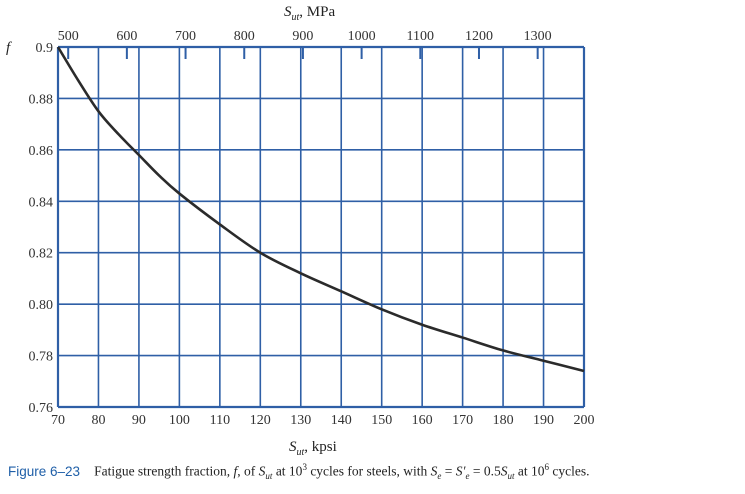  Describe the element at coordinates (164, 471) in the screenshot. I see `caption-text: Fatigue strength fraction,` at that location.